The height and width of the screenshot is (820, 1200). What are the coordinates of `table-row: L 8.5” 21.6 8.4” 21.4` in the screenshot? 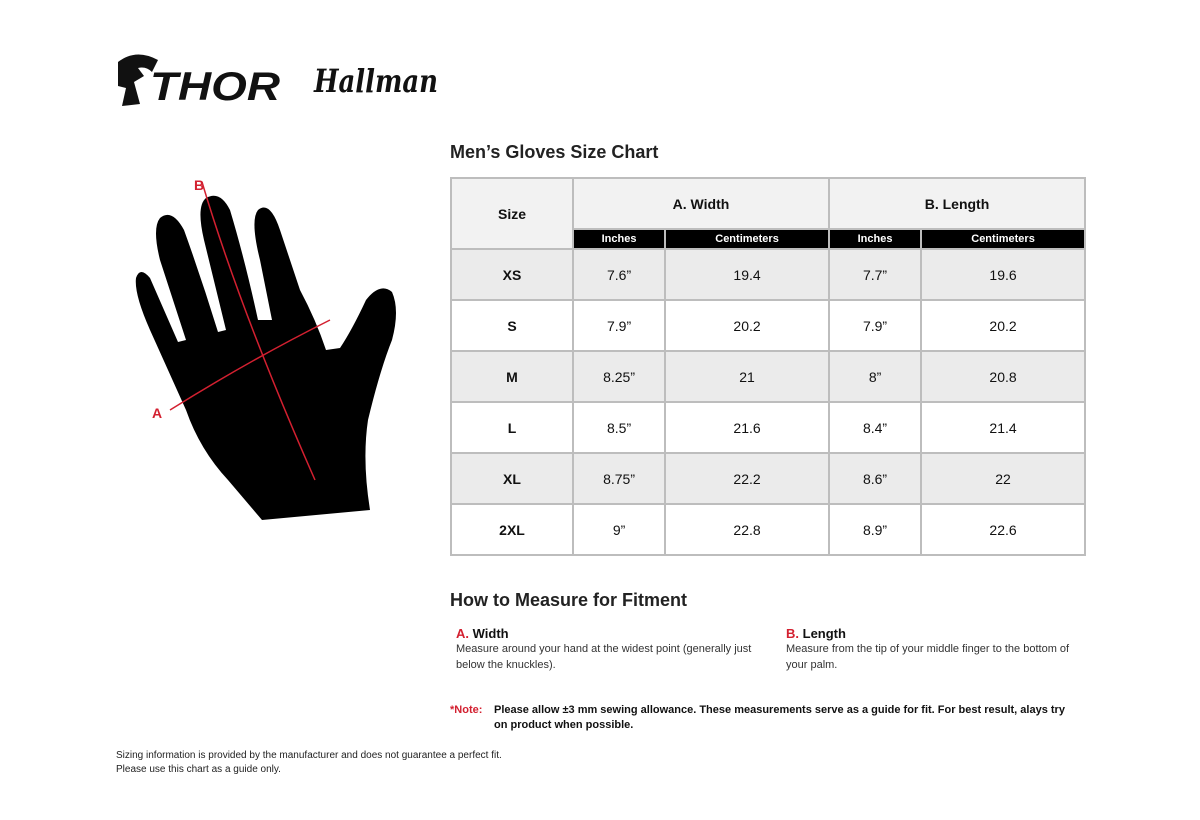 It's located at (768, 427).